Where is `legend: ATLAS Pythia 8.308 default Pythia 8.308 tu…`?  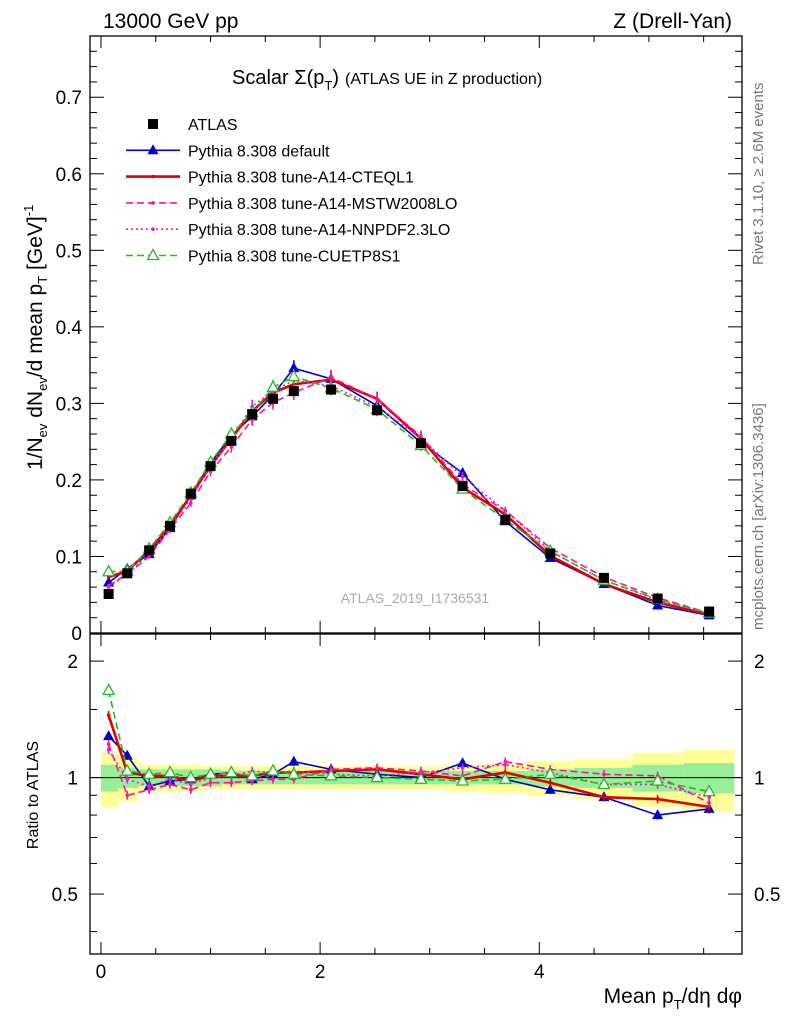 legend: ATLAS Pythia 8.308 default Pythia 8.308 tu… is located at coordinates (291, 191).